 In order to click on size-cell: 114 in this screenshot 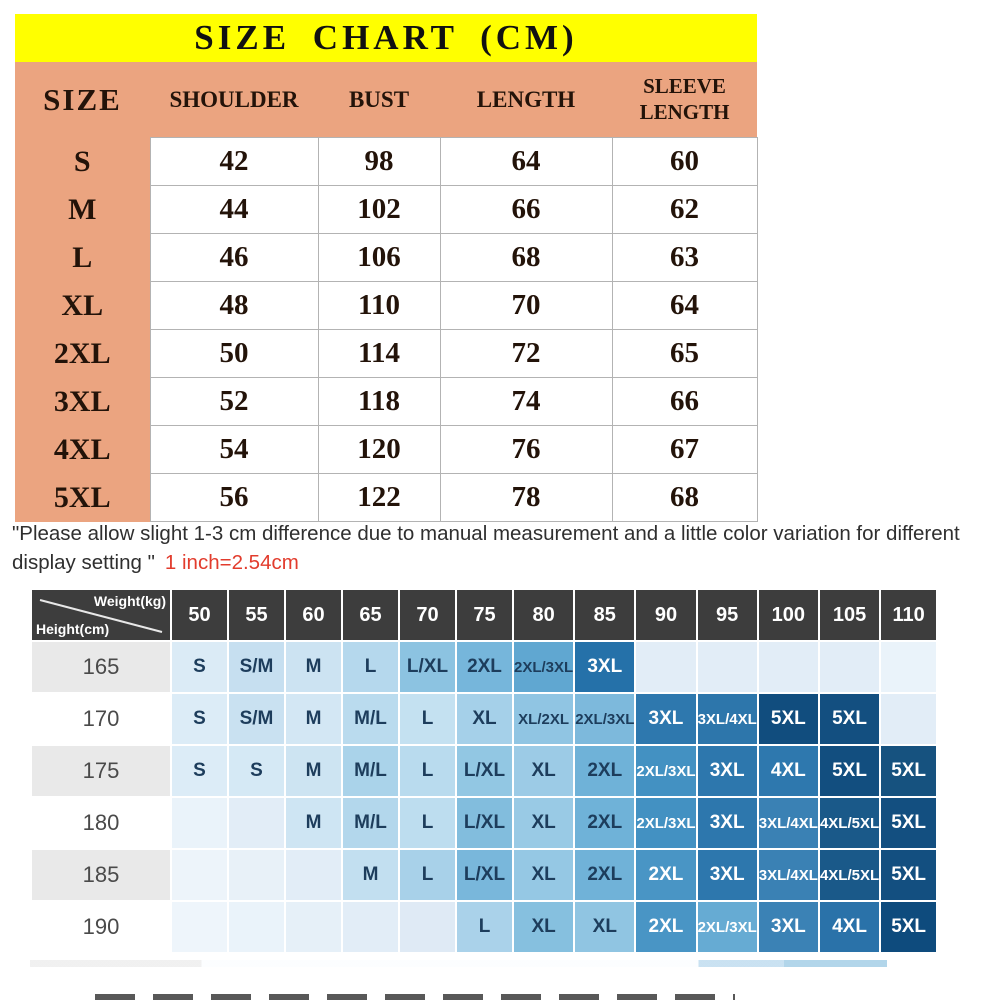, I will do `click(379, 353)`.